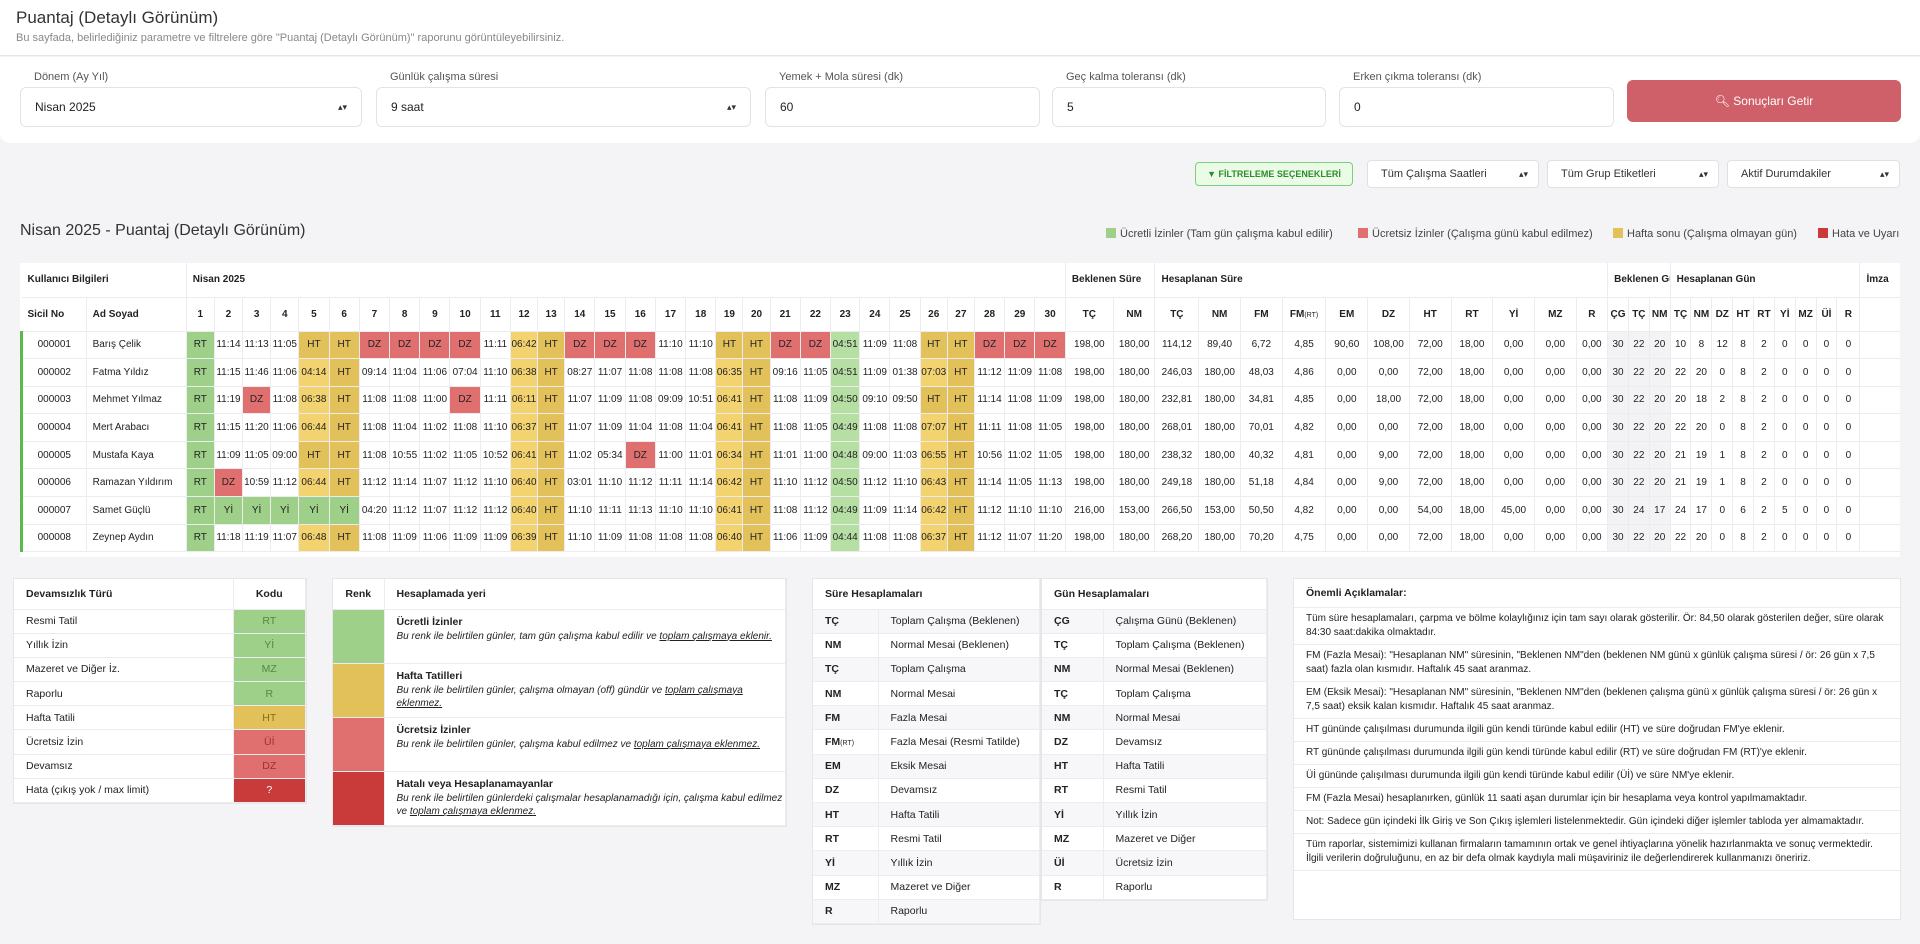 This screenshot has width=1920, height=944. Describe the element at coordinates (701, 455) in the screenshot. I see `day-cell: 11:01` at that location.